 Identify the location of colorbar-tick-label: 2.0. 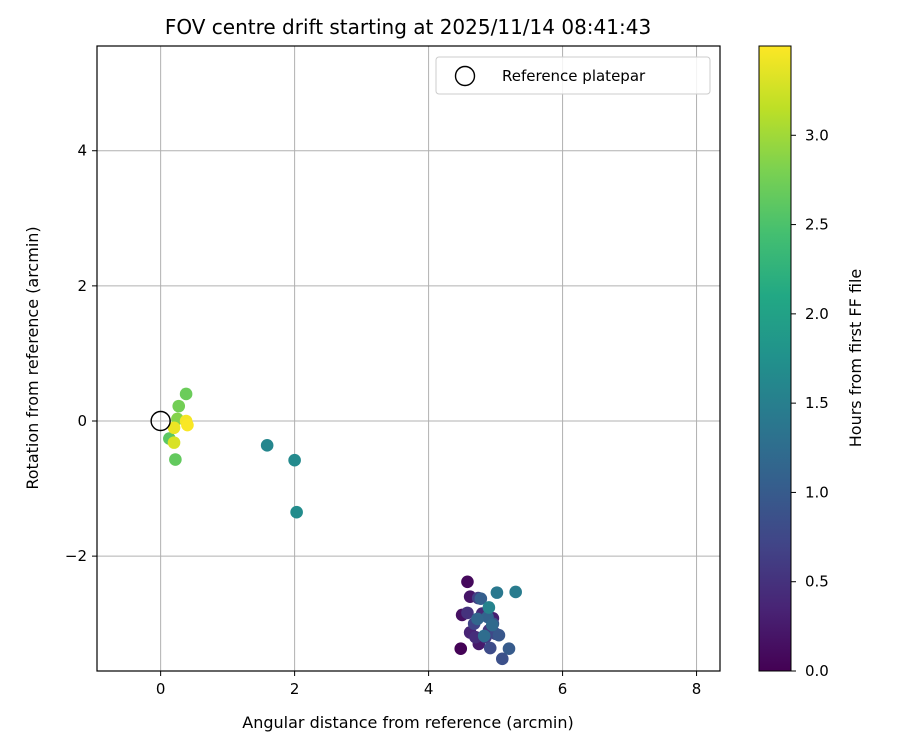
(817, 314).